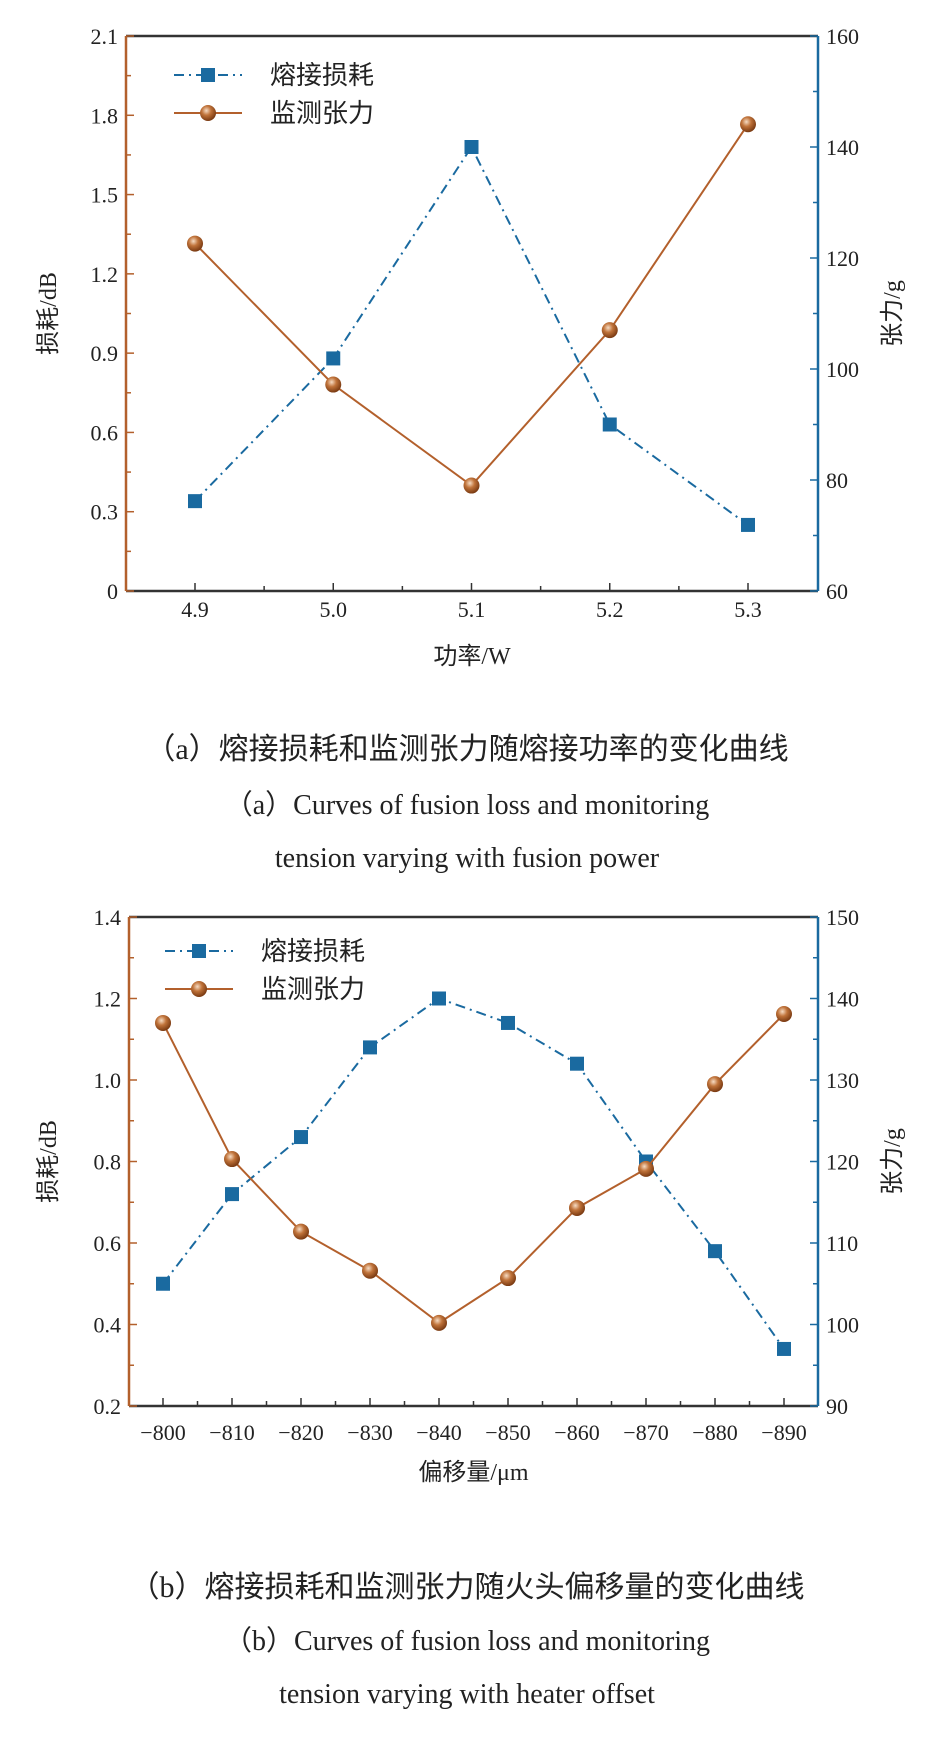 This screenshot has height=1746, width=934. I want to click on left-y-tick-label: 0.9, so click(105, 353).